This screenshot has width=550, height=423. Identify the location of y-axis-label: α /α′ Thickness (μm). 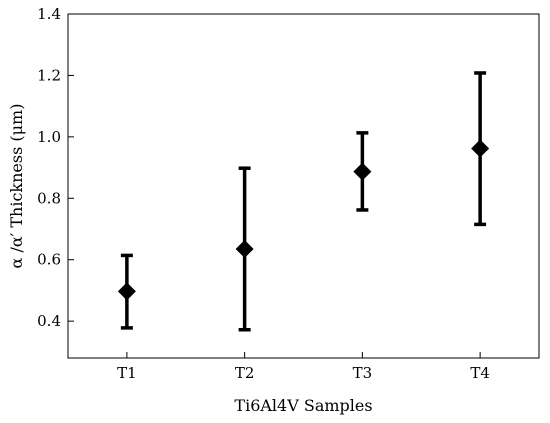
(16, 186).